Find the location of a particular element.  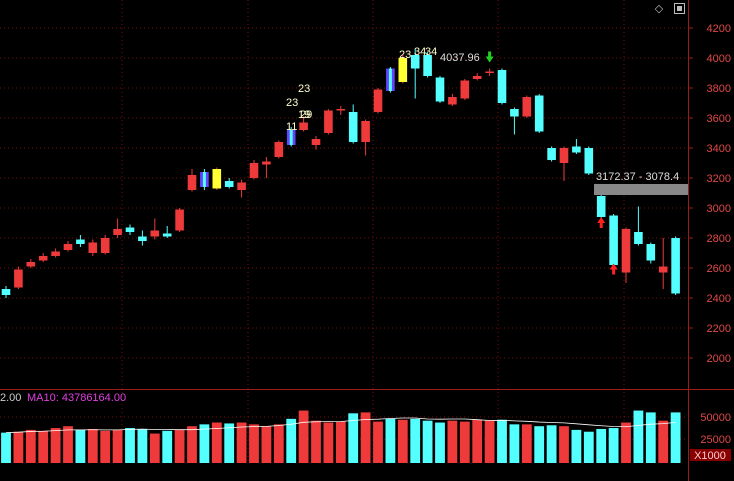

marker-number: 29 is located at coordinates (306, 115).